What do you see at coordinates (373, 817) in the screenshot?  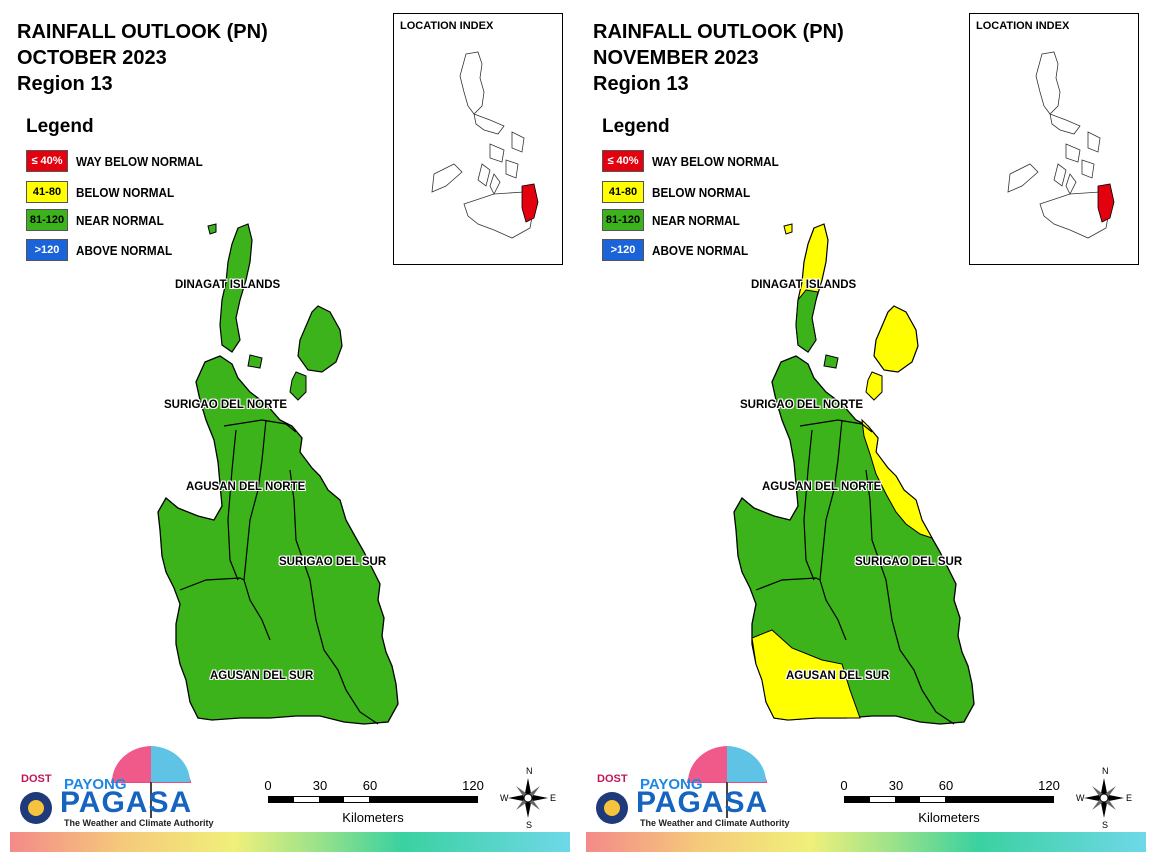 I see `scale-unit: Kilometers` at bounding box center [373, 817].